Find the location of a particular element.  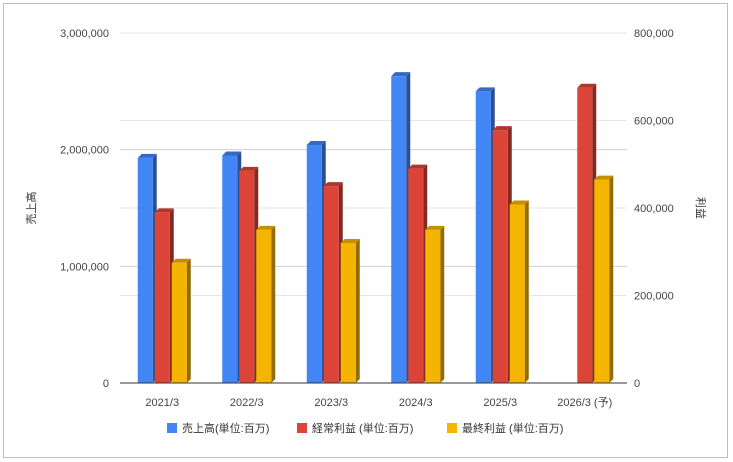

legend: 売上高(単位:百万) 経常利益 (単位:百万) 最終利益 (単位:百万) is located at coordinates (365, 428).